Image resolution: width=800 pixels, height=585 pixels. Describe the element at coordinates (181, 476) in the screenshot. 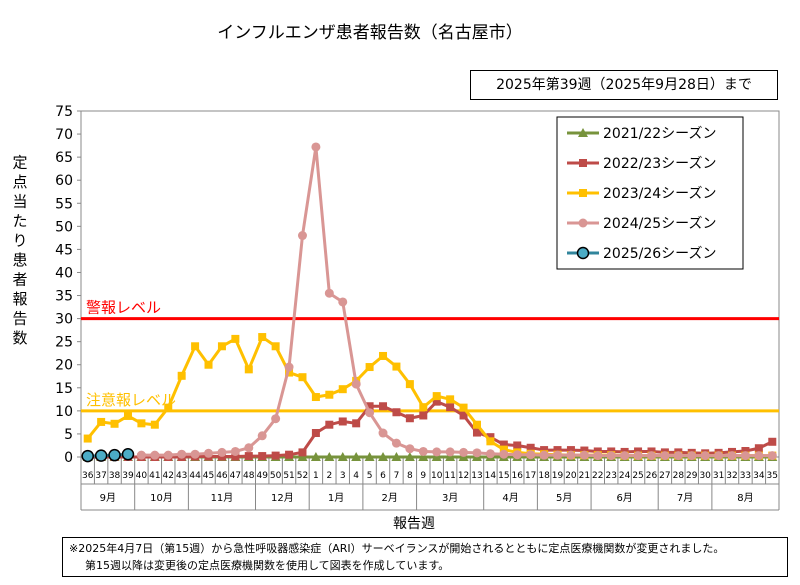

I see `x-tick-label: 43` at that location.